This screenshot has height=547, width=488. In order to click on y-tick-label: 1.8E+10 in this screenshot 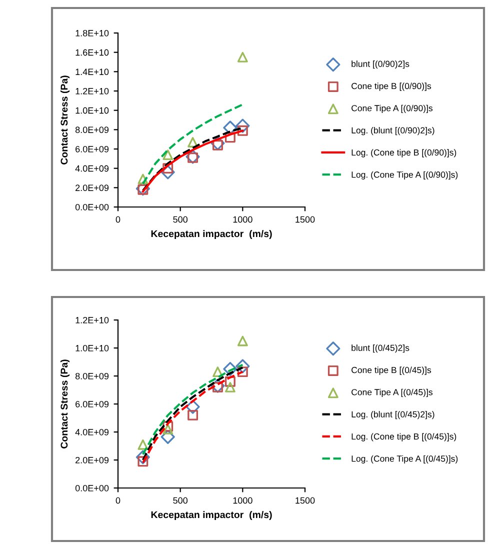, I will do `click(92, 33)`.